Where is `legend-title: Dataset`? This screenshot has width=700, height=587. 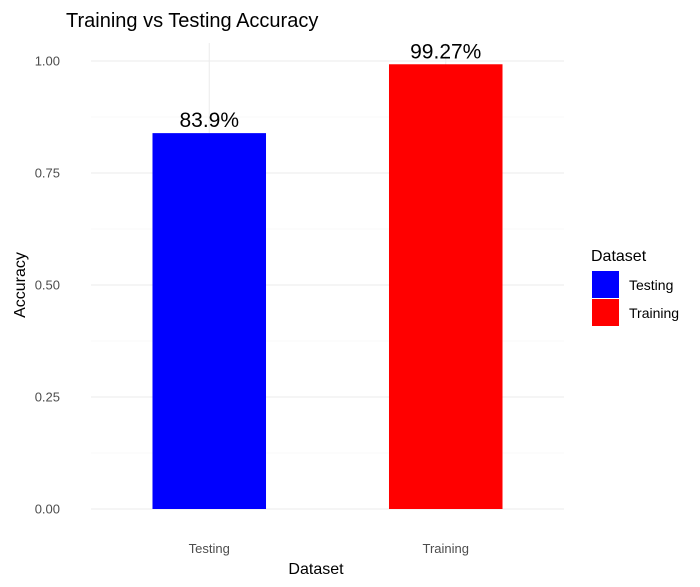 legend-title: Dataset is located at coordinates (619, 256).